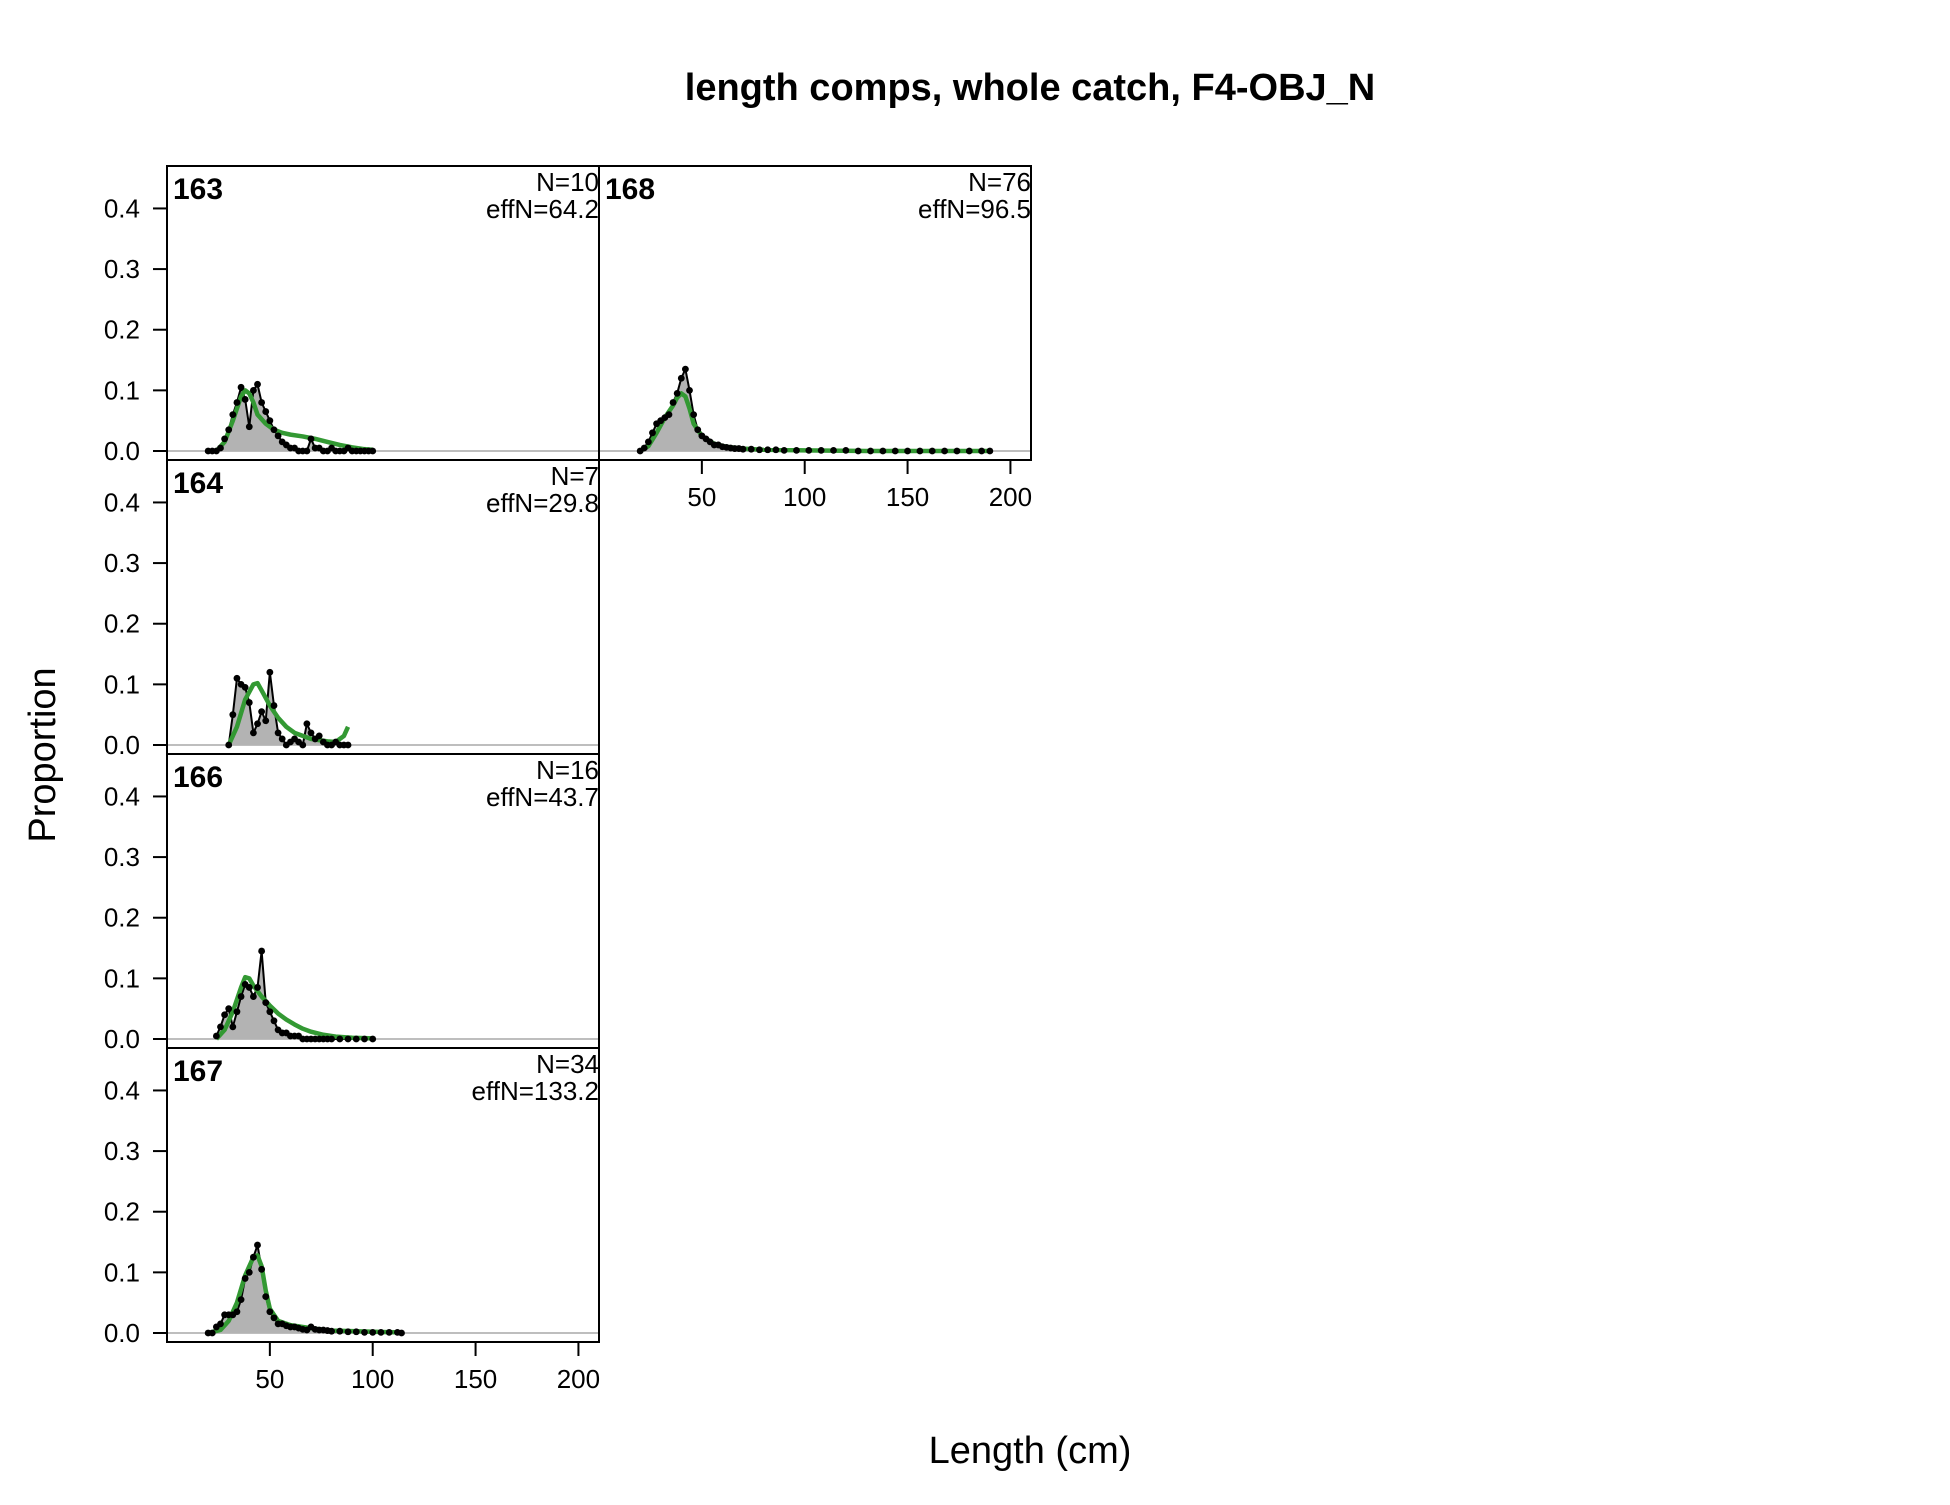  I want to click on panel-effn-label: effN=29.8, so click(542, 503).